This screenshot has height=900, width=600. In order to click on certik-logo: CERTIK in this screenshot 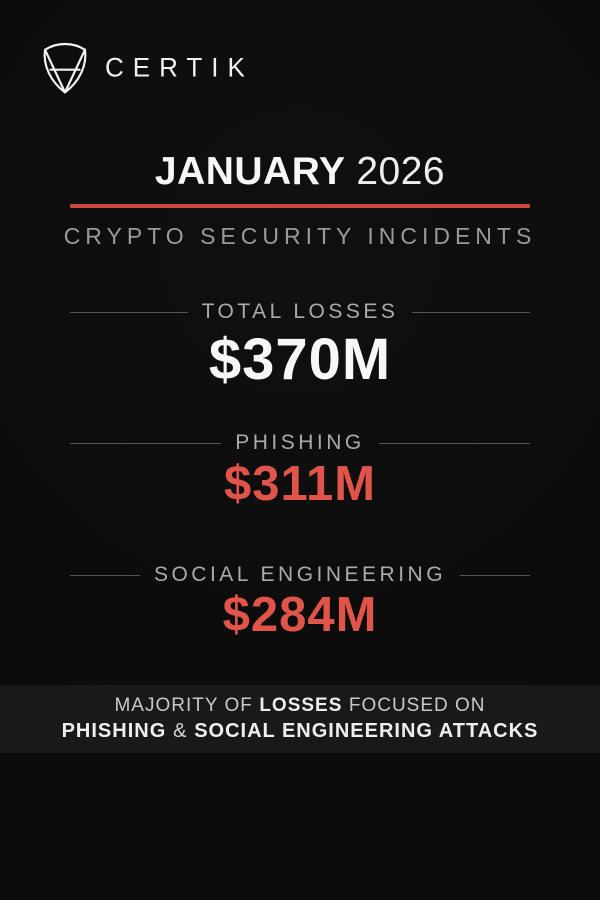, I will do `click(145, 67)`.